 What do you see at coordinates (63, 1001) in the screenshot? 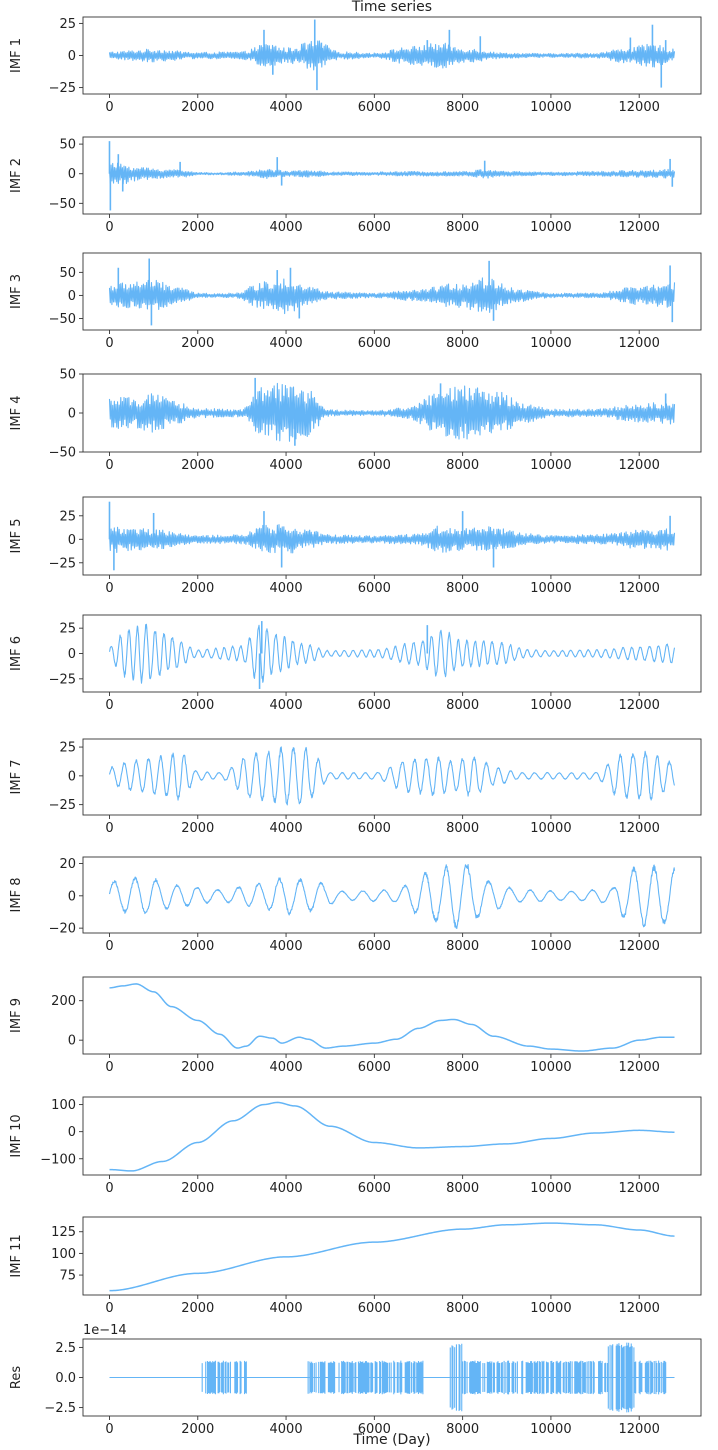
I see `y-tick-label: 200` at bounding box center [63, 1001].